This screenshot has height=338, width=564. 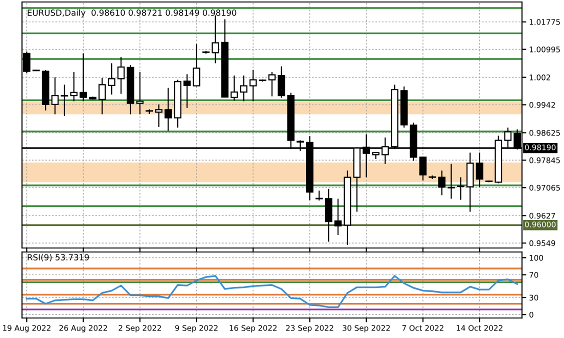 What do you see at coordinates (58, 258) in the screenshot?
I see `chart-title: RSI(9) 53.7319` at bounding box center [58, 258].